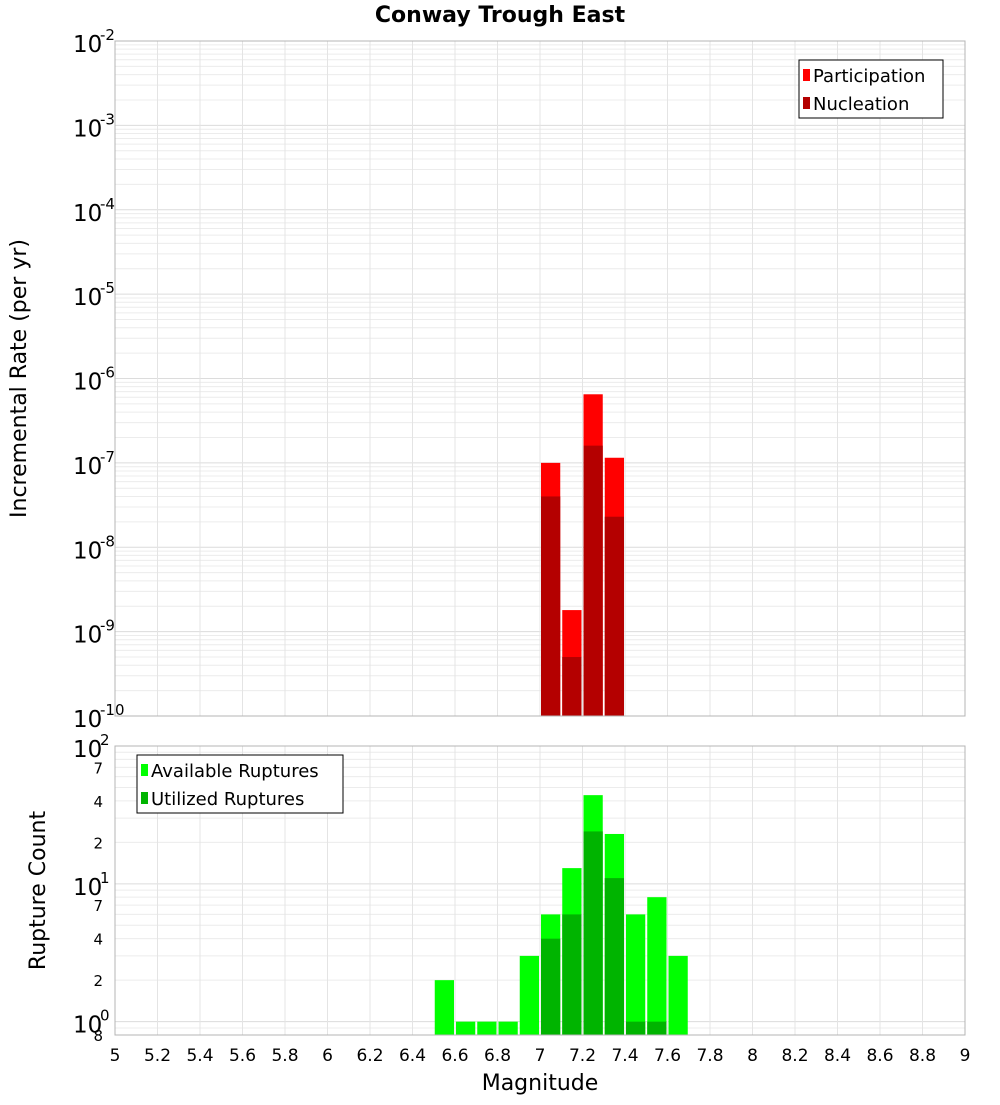 The image size is (1000, 1105). I want to click on nucleation-legend-label: Nucleation, so click(861, 104).